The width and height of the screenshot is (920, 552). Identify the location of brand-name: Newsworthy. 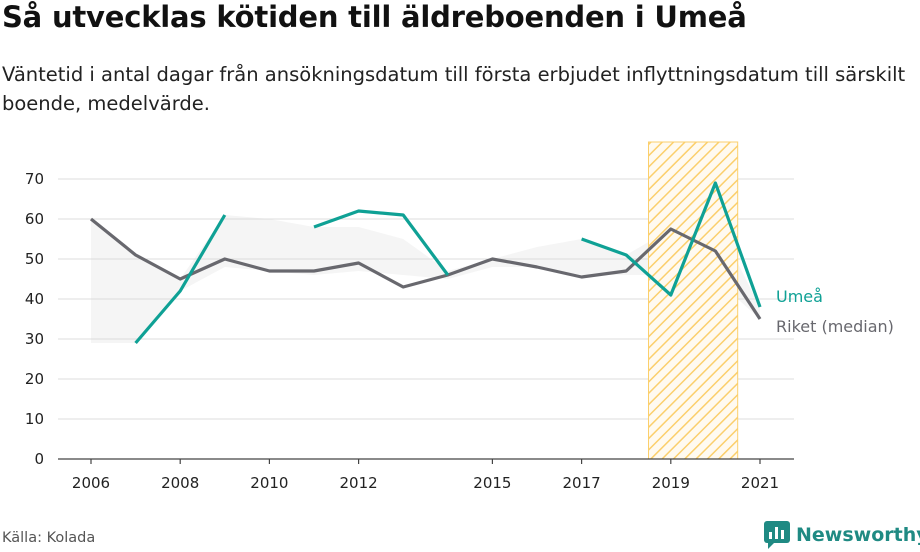
(858, 535).